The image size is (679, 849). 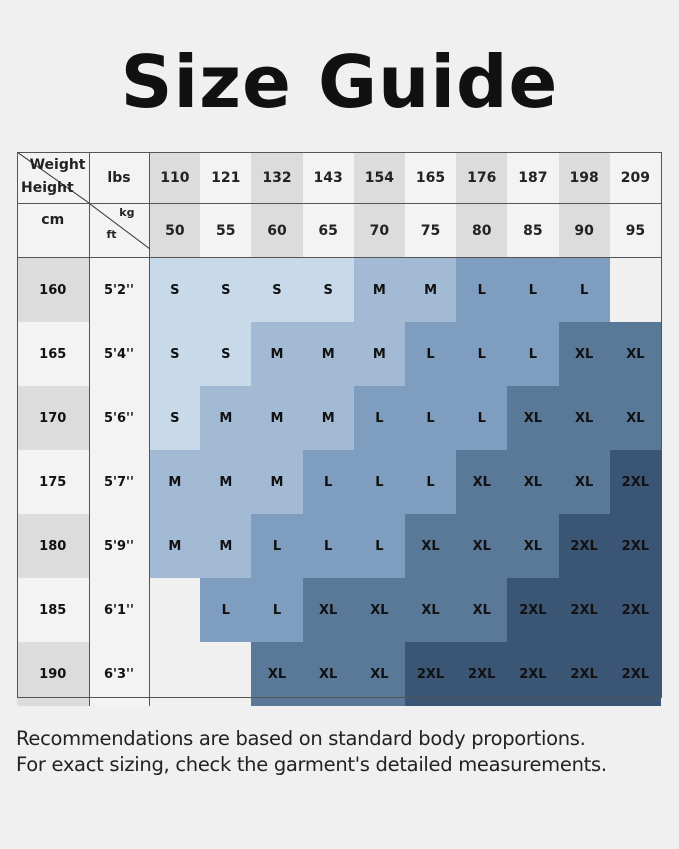 I want to click on height-label: Height, so click(x=47, y=188).